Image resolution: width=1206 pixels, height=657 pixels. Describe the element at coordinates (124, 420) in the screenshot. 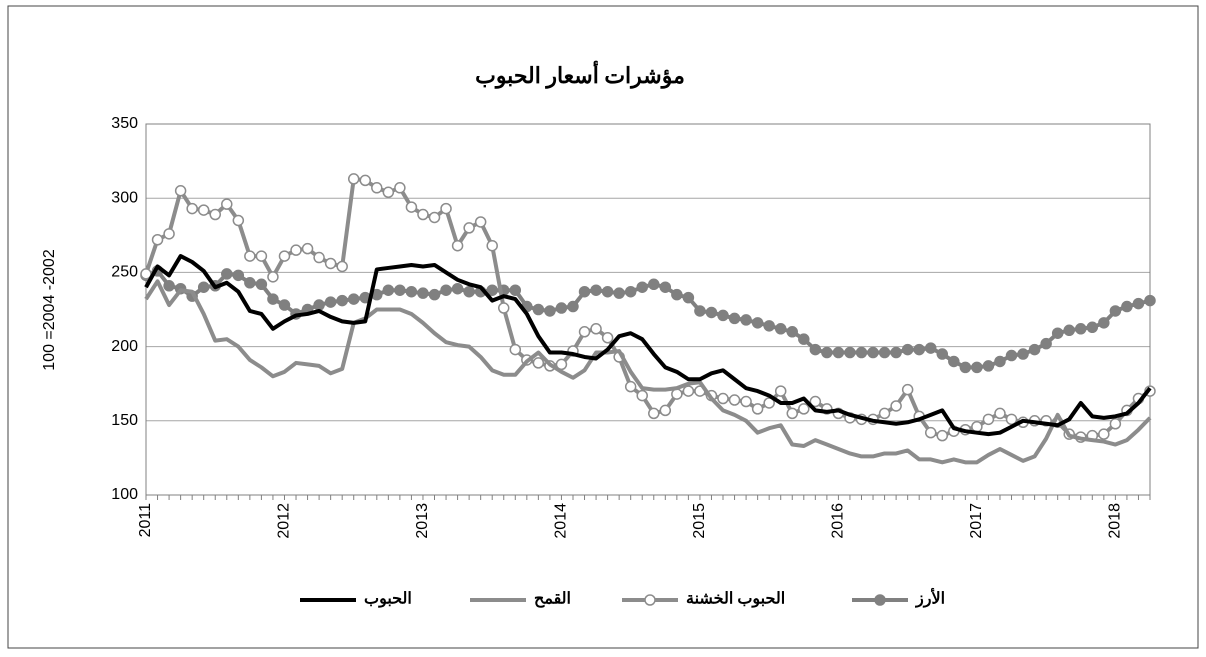

I see `y-tick-label: 150` at that location.